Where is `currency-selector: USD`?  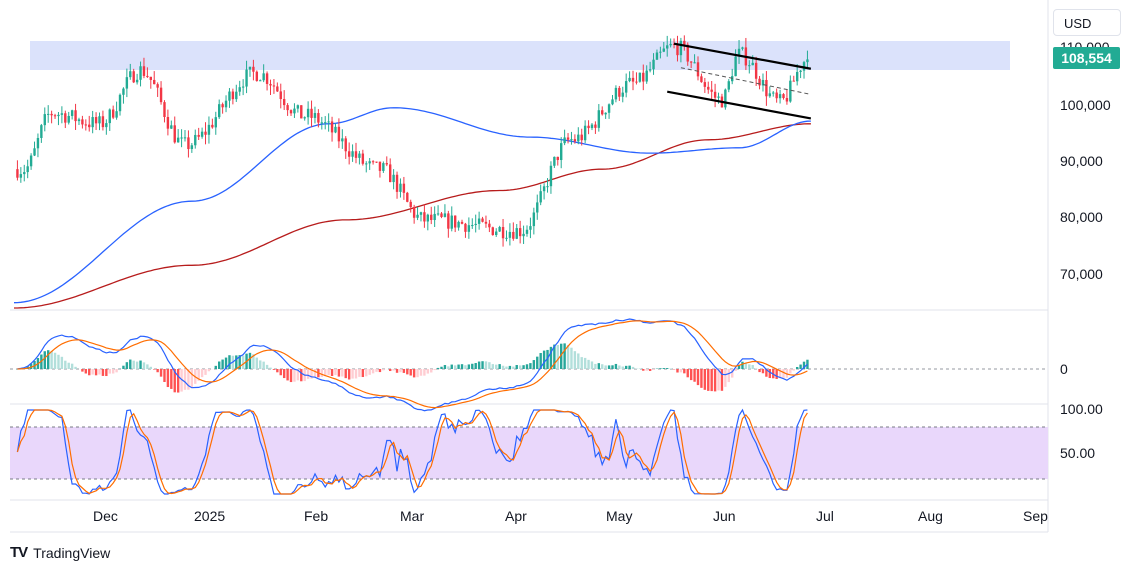 currency-selector: USD is located at coordinates (1087, 22).